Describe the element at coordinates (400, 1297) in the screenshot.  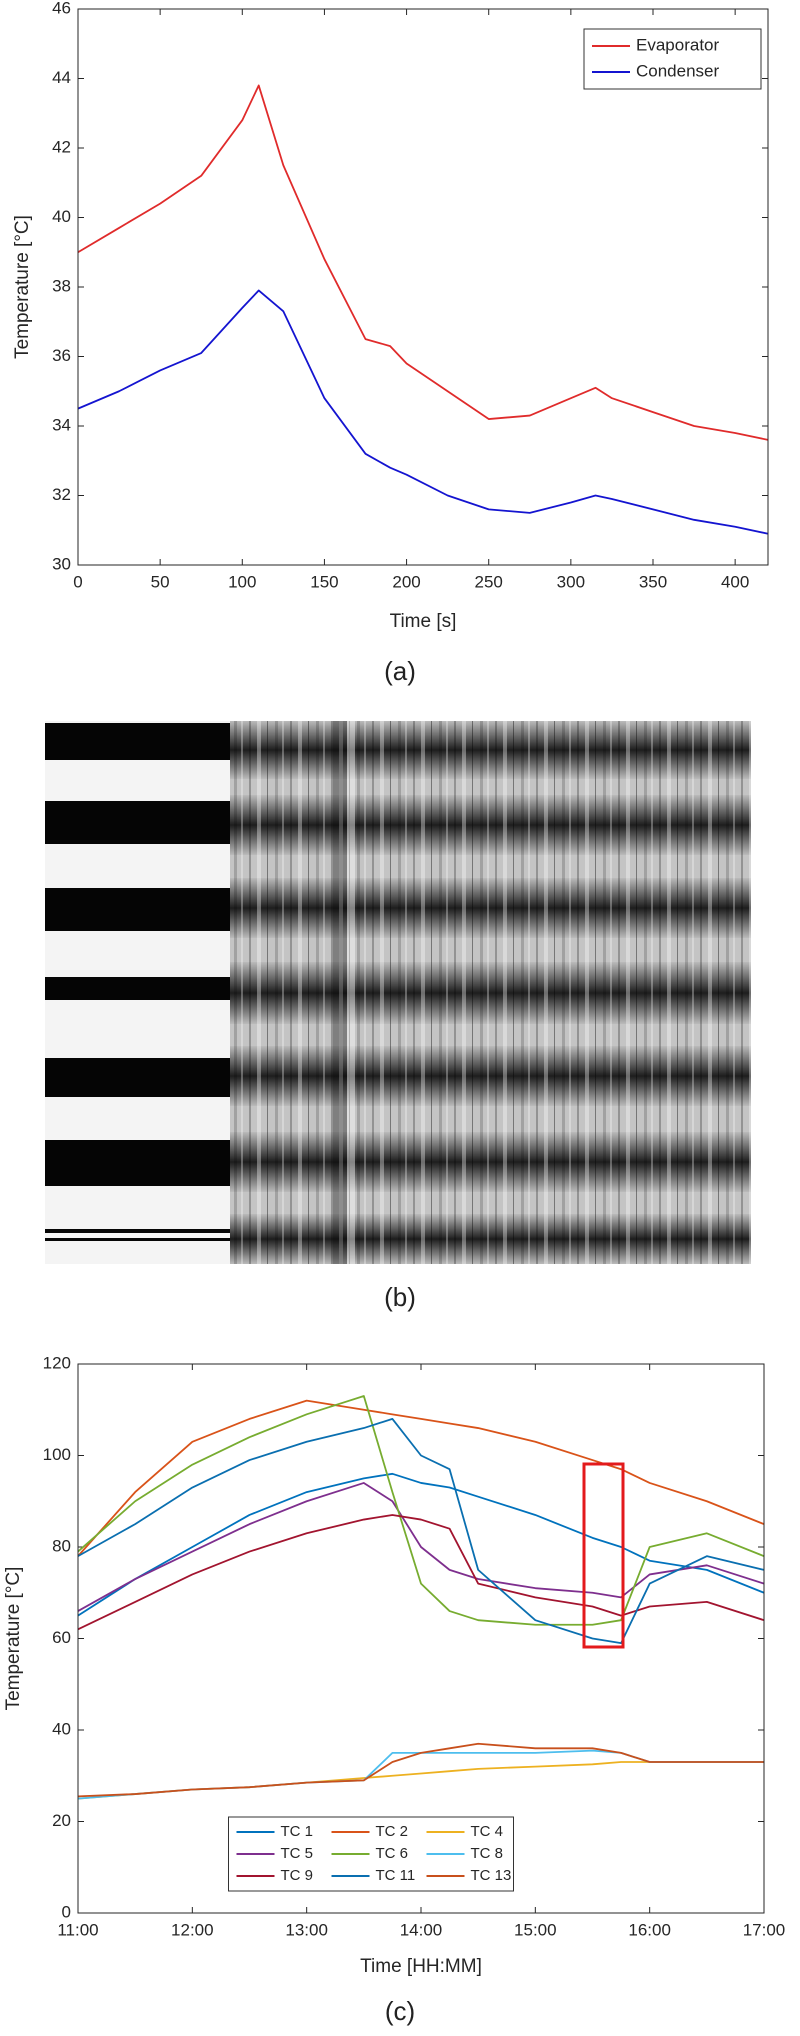
I see `caption: (b)` at that location.